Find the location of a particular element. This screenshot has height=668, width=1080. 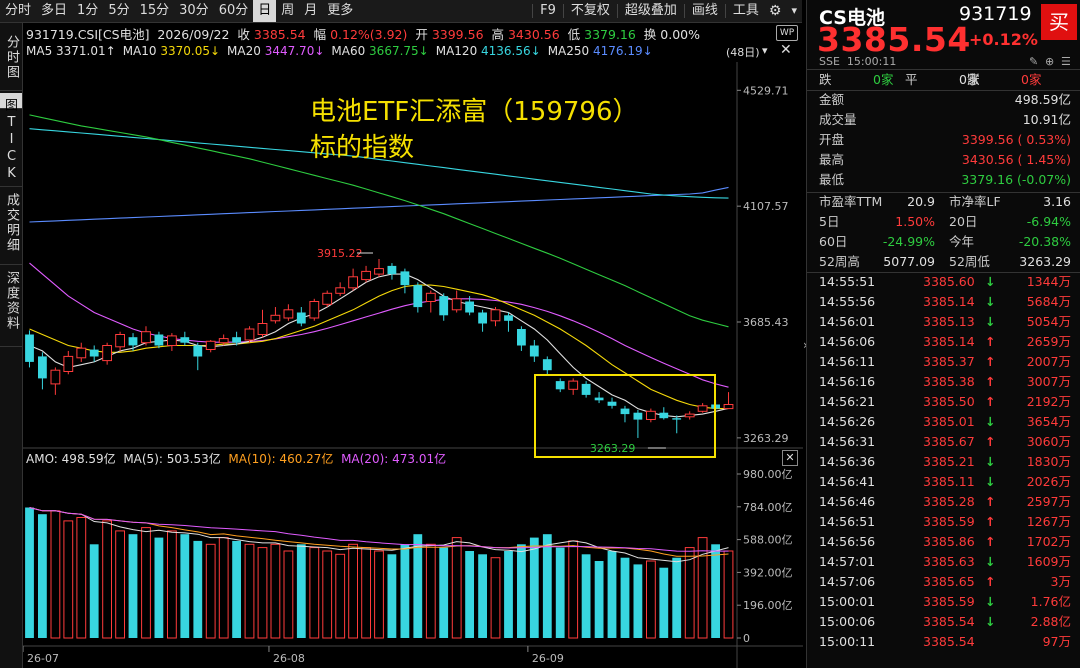

period-tab: 30分 is located at coordinates (194, 10).